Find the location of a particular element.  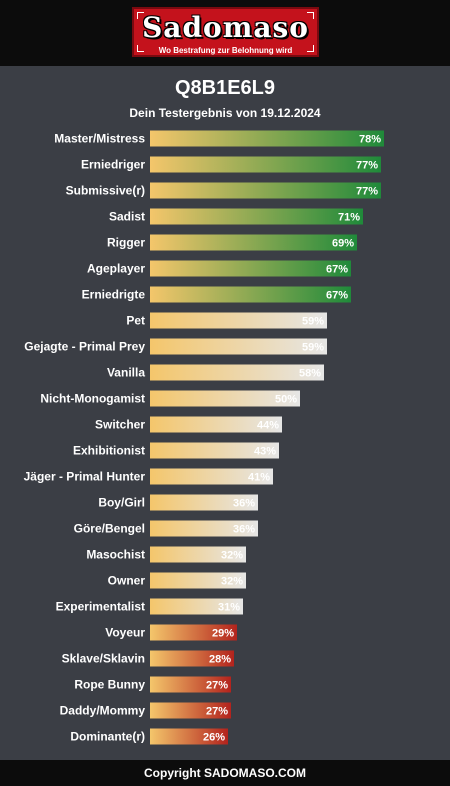

chart-row: Gejagte - Primal Prey 59% is located at coordinates (175, 346).